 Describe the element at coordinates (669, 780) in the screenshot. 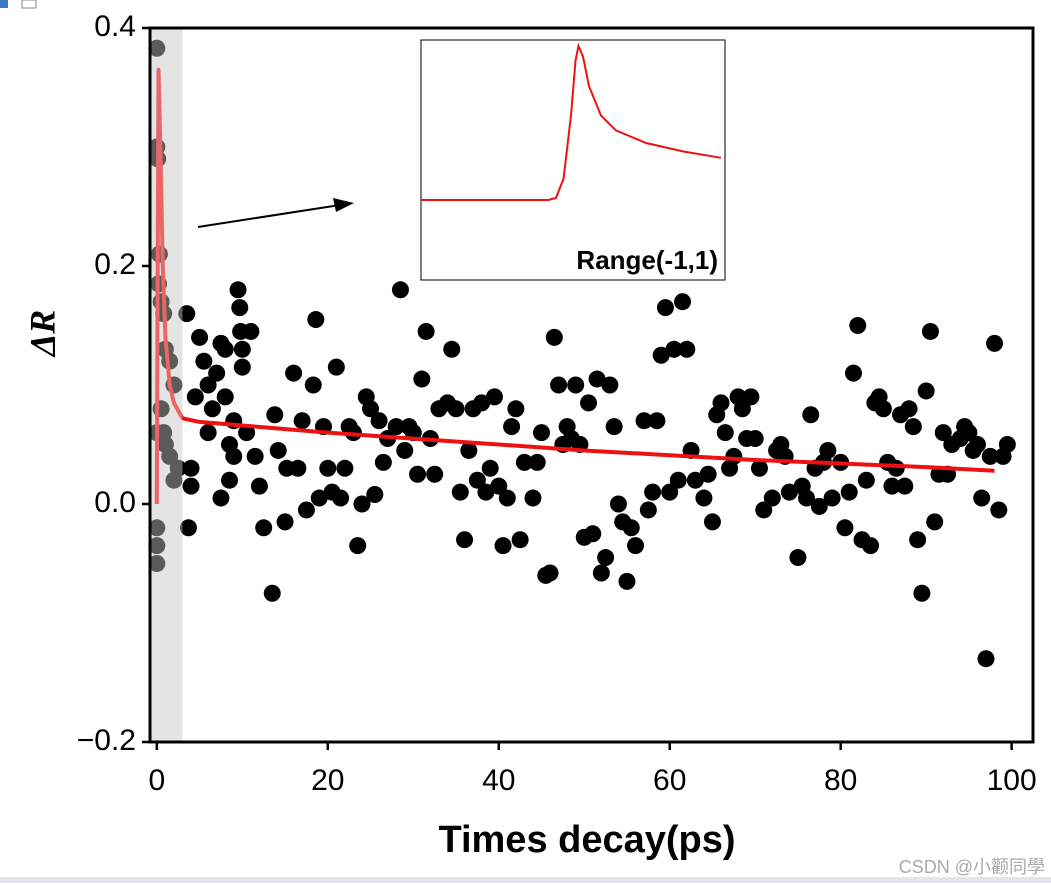

I see `x-tick-label: 60` at that location.